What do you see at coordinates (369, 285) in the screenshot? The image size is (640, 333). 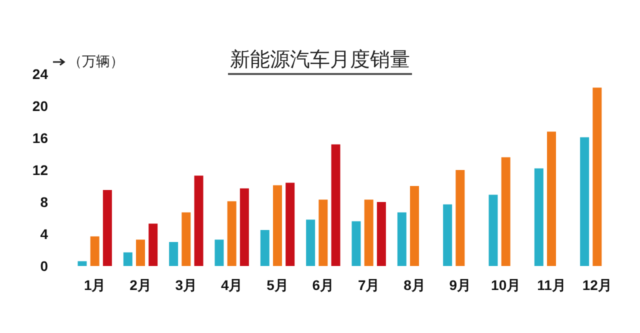 I see `x-tick-label: 7月` at bounding box center [369, 285].